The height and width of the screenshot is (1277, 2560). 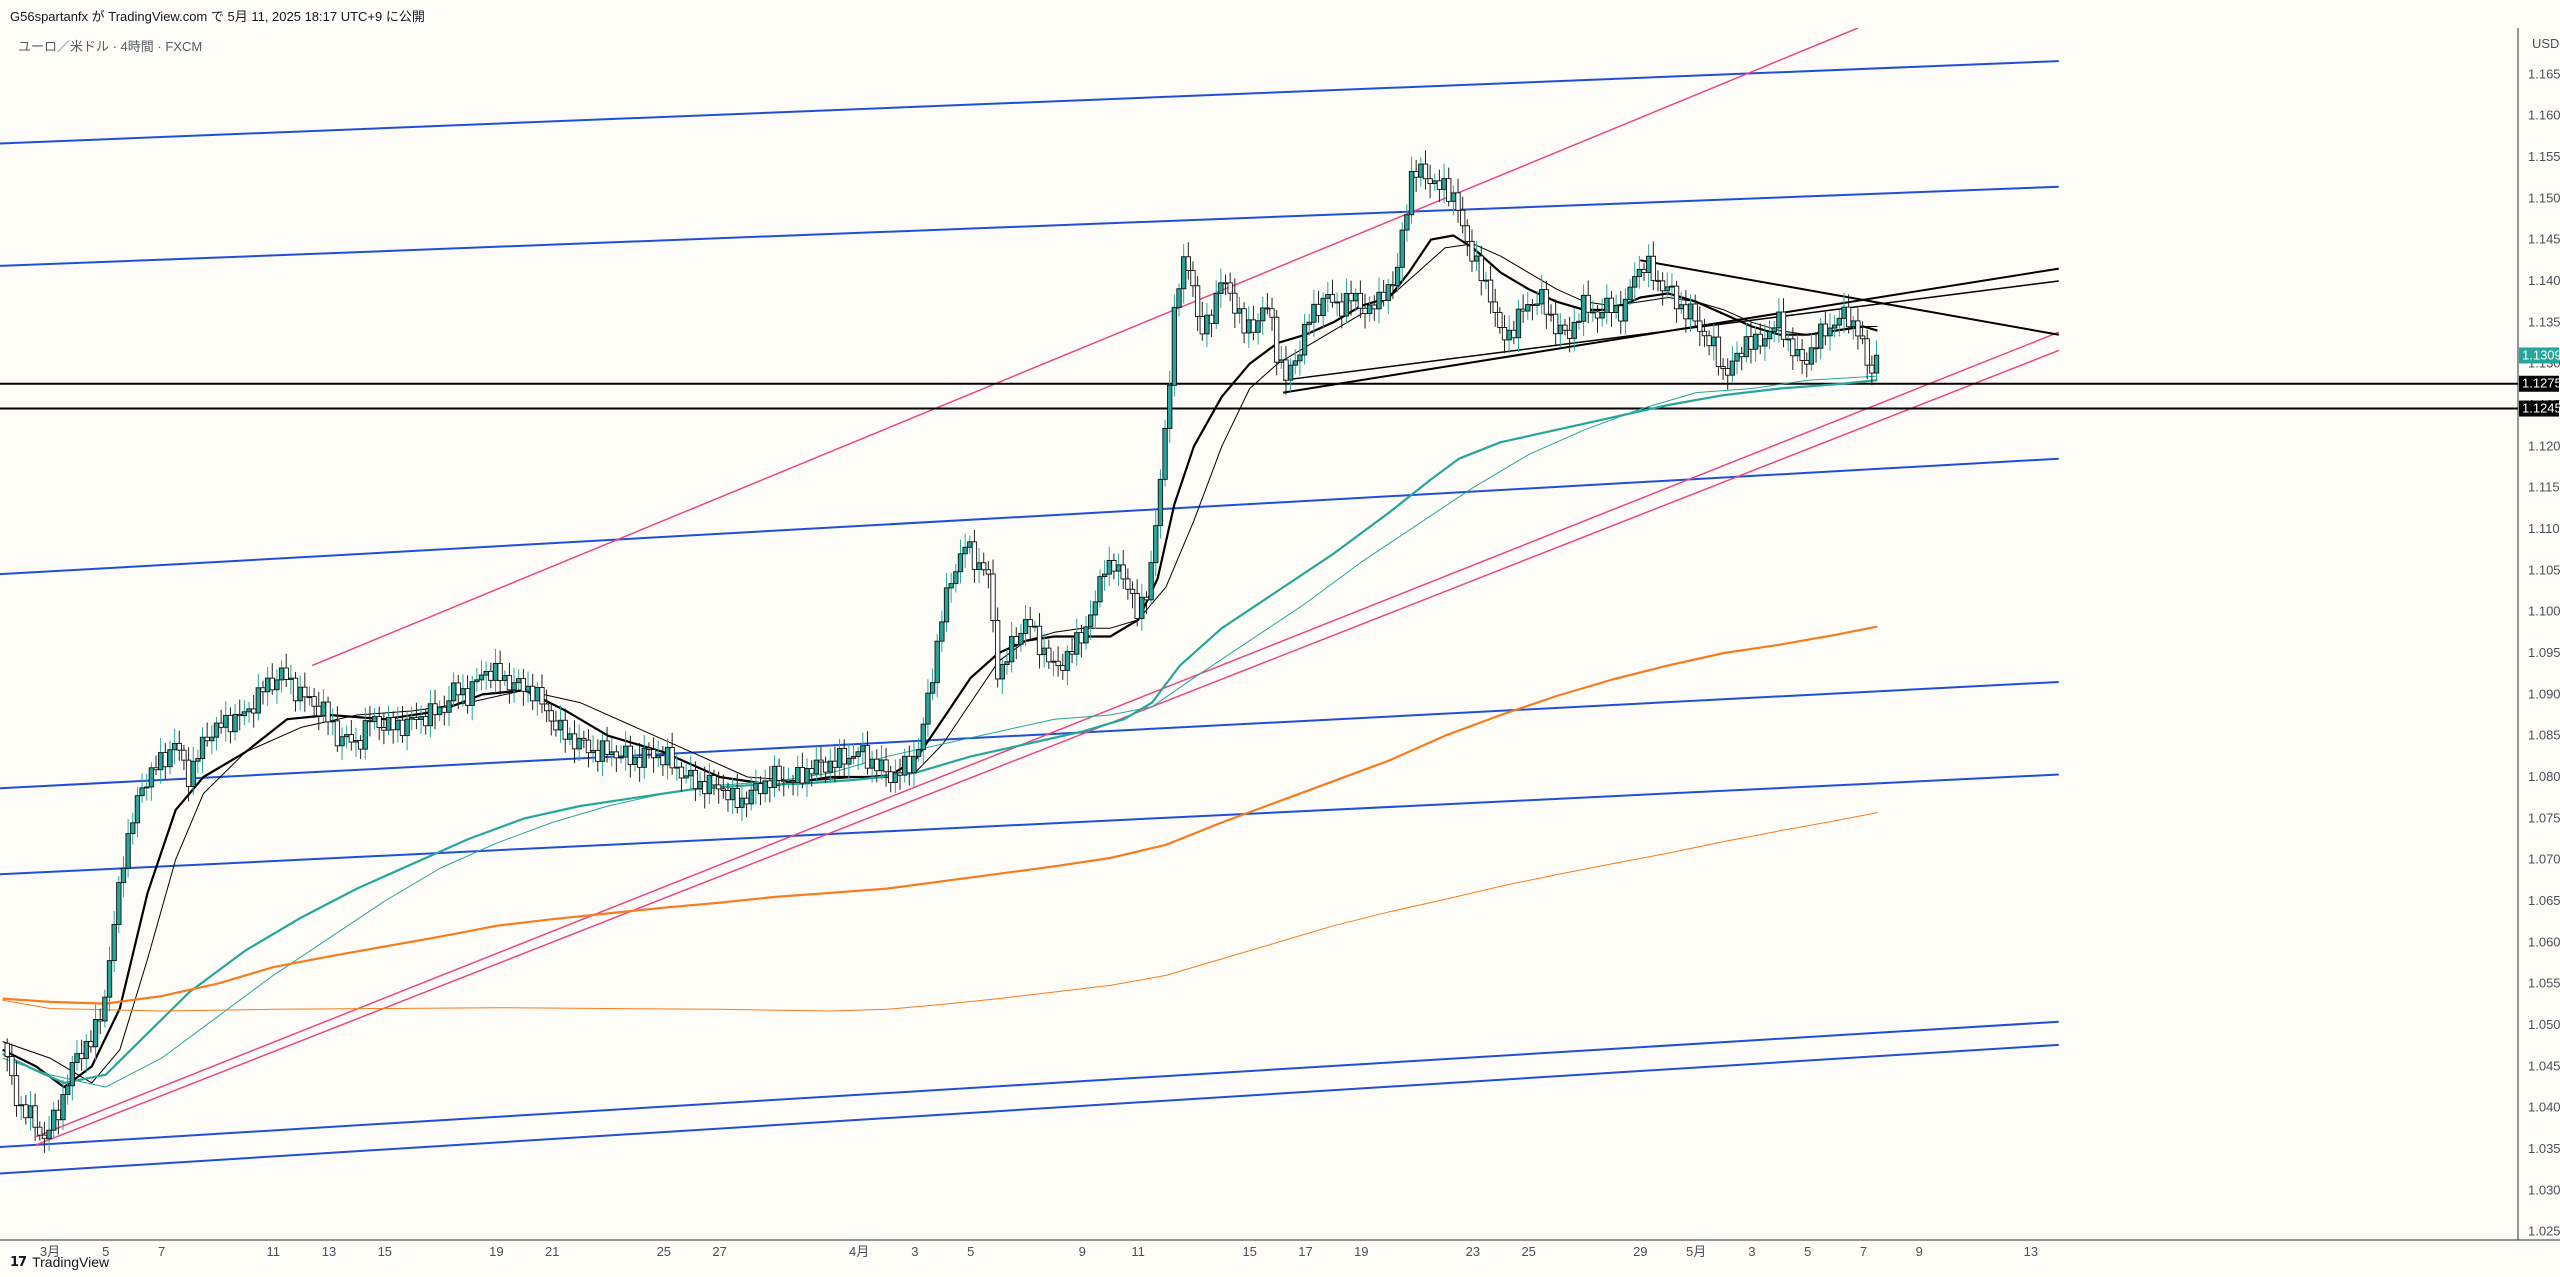 What do you see at coordinates (59, 1262) in the screenshot?
I see `tradingview-logo: 17 TradingView` at bounding box center [59, 1262].